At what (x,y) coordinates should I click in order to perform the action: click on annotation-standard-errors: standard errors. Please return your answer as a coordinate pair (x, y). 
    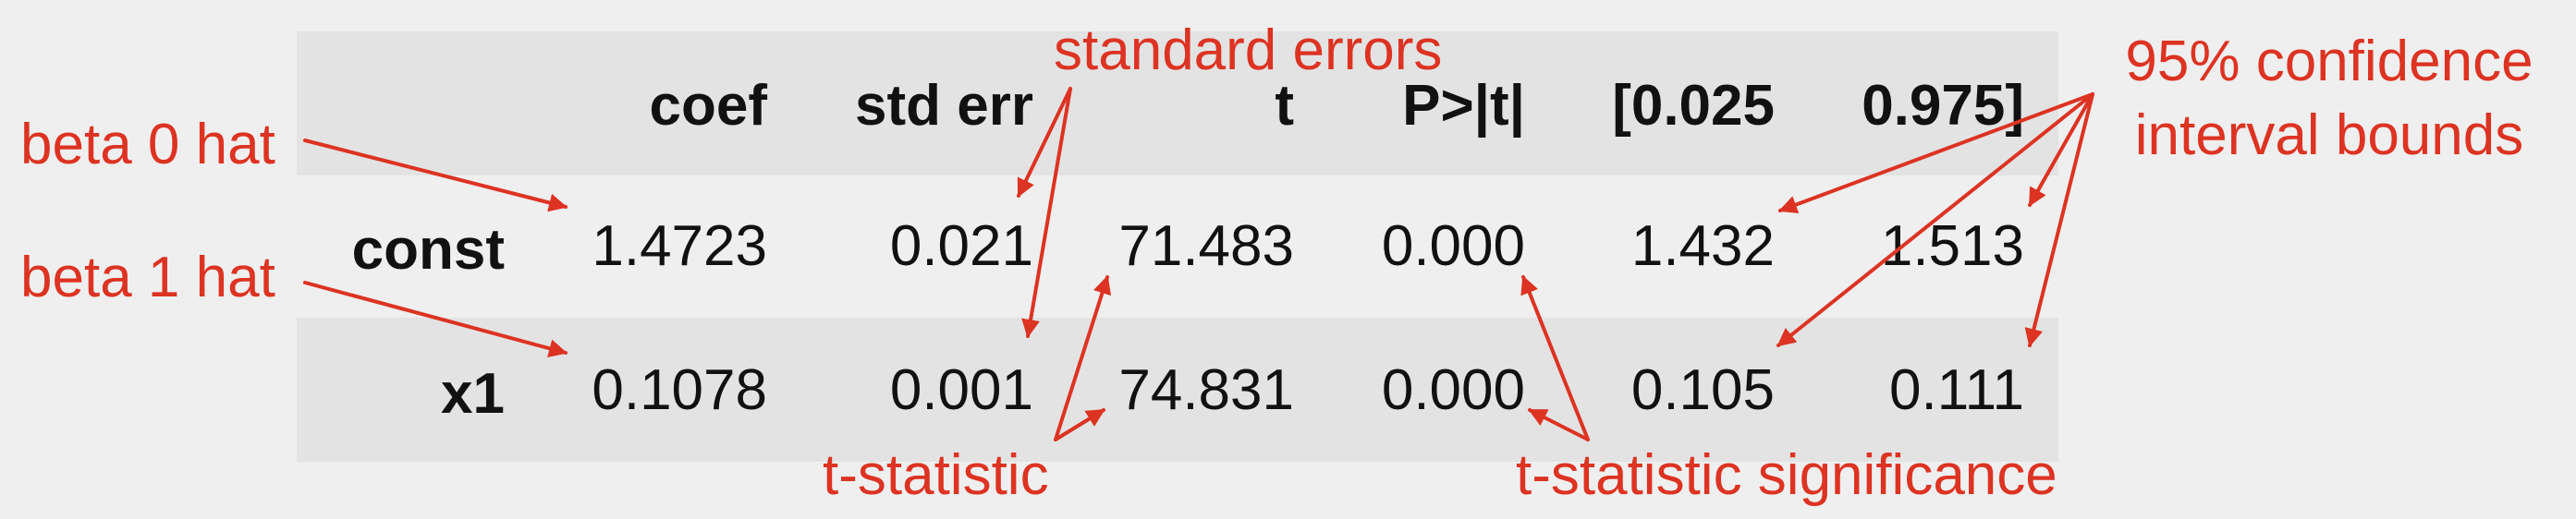
    Looking at the image, I should click on (1248, 50).